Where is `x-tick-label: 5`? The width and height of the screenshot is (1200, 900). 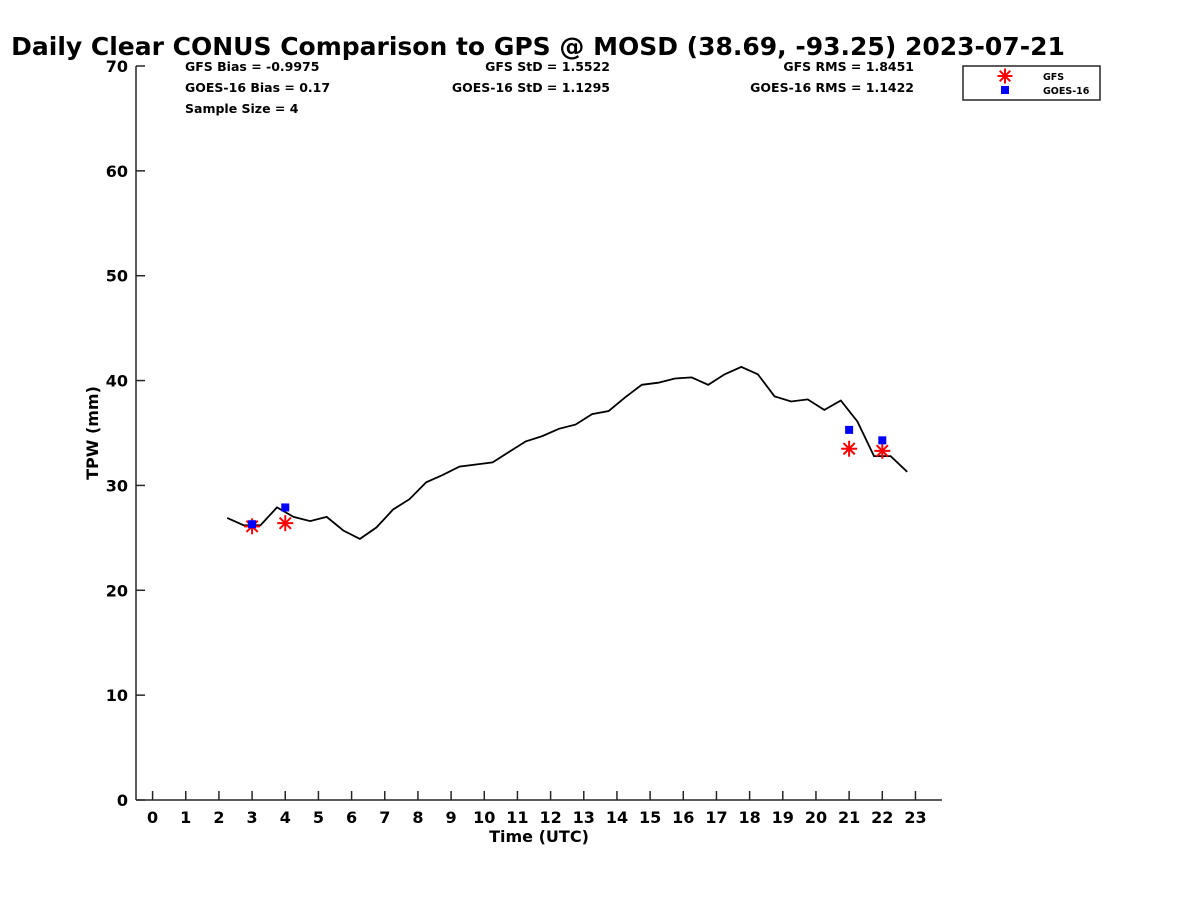
x-tick-label: 5 is located at coordinates (318, 817).